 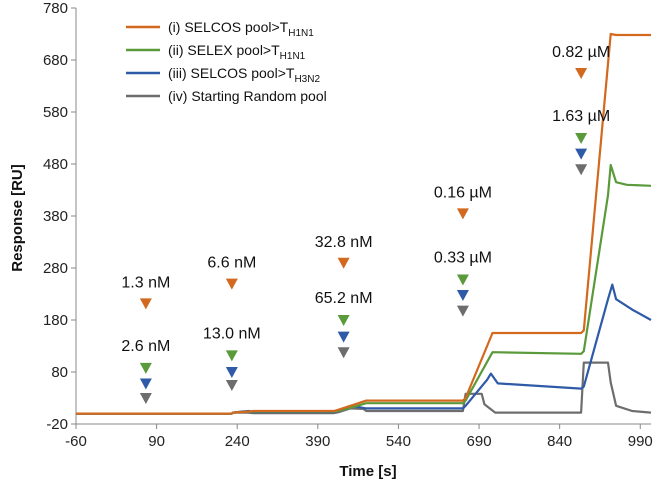 What do you see at coordinates (17, 218) in the screenshot?
I see `y-axis-title: Response [RU]` at bounding box center [17, 218].